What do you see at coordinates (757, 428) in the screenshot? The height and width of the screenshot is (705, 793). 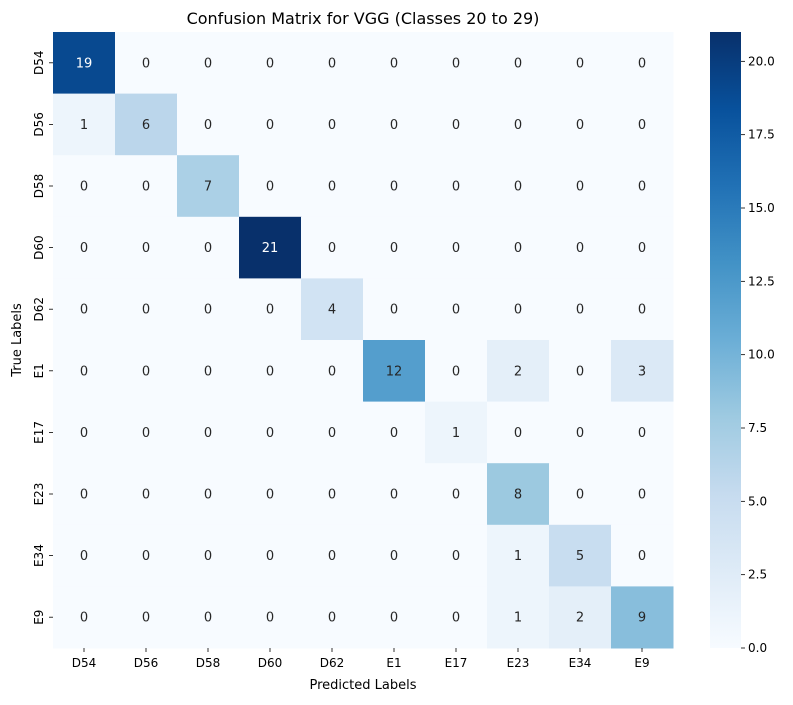 I see `colorbar-tick-label: 7.5` at bounding box center [757, 428].